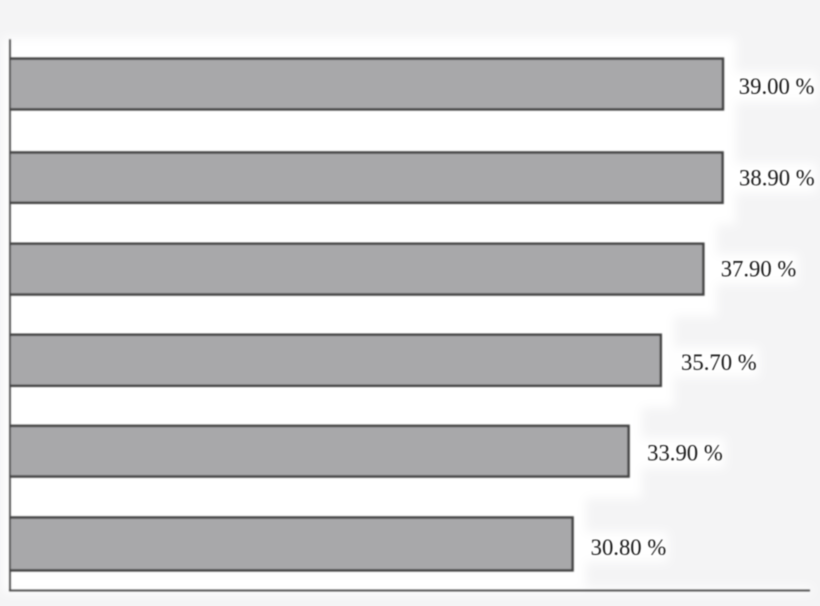  Describe the element at coordinates (777, 178) in the screenshot. I see `svg-text: 38.90 %` at that location.